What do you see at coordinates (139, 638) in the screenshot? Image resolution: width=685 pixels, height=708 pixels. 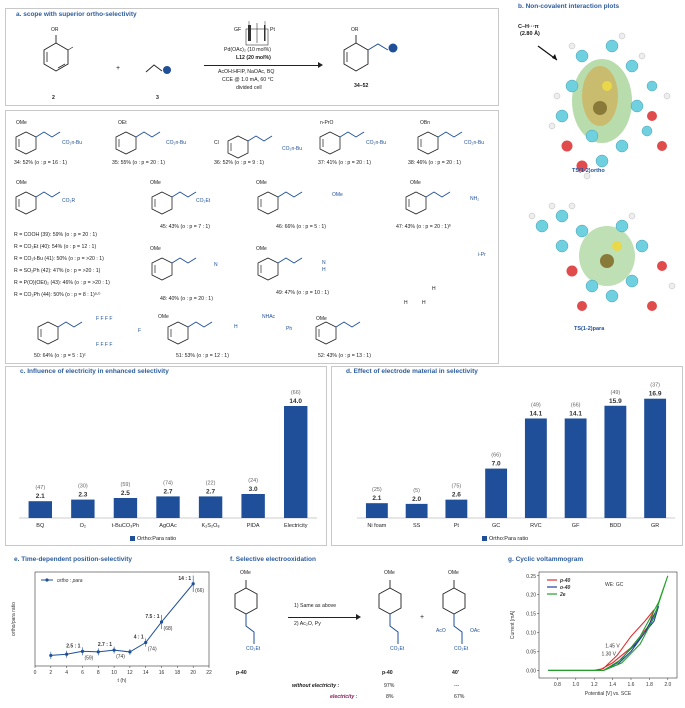 I see `ratio-annotation: 4 : 1` at bounding box center [139, 638].